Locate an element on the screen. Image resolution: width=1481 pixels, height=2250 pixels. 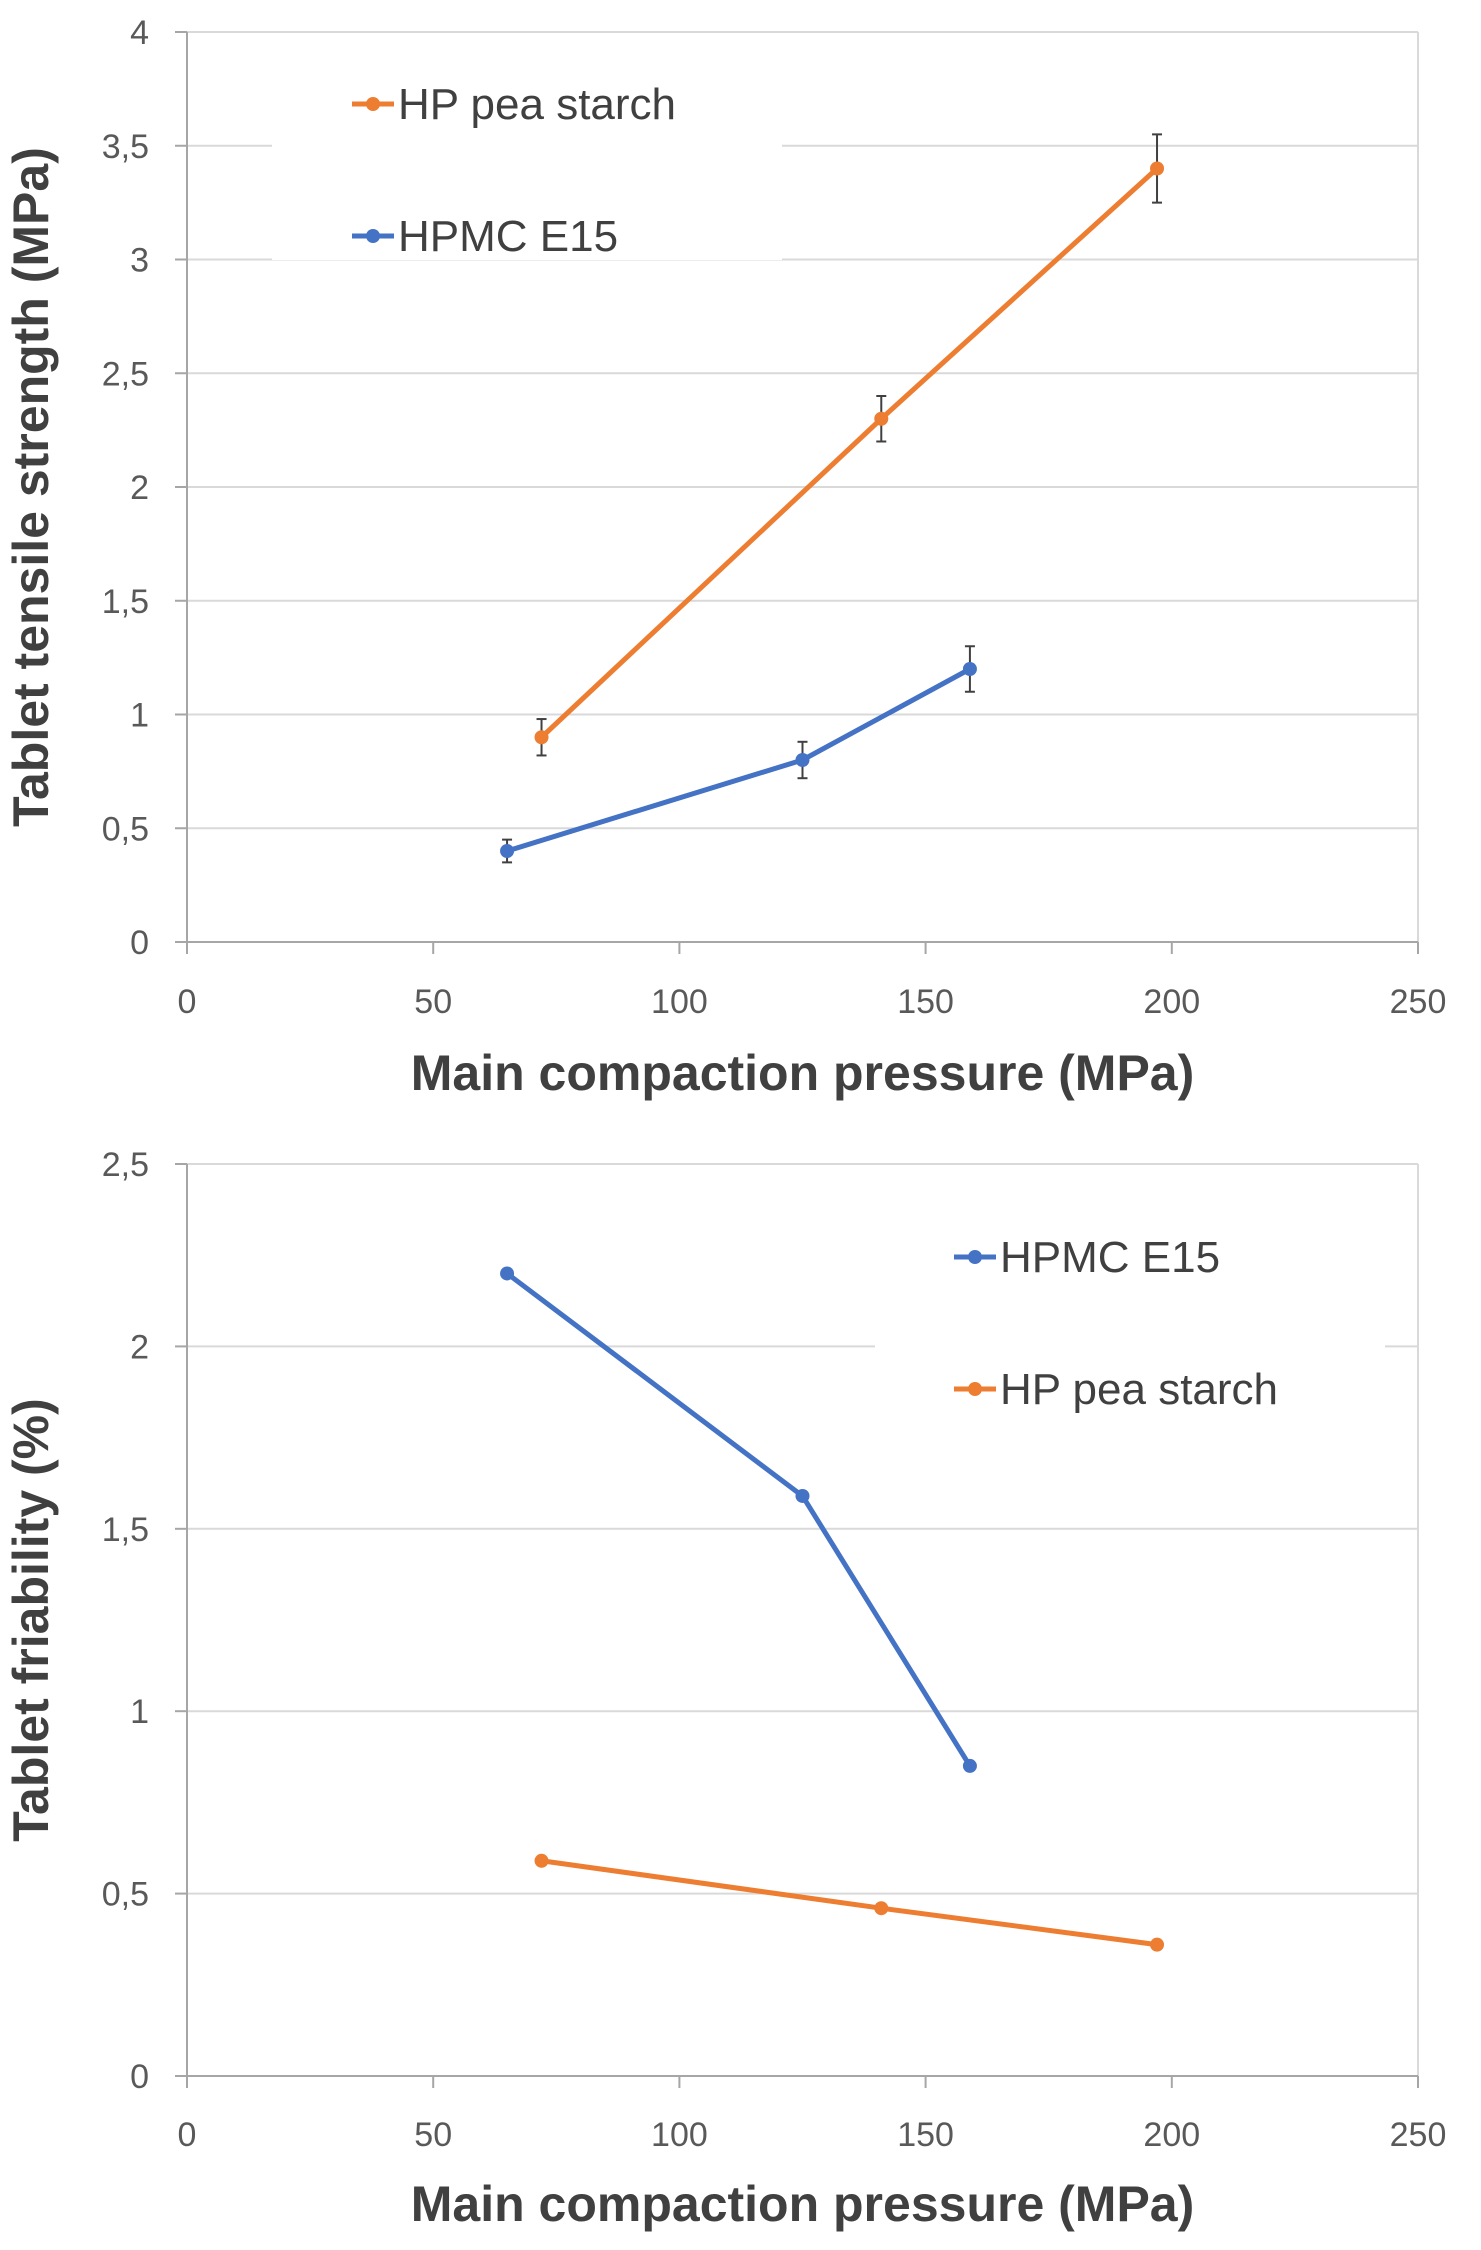
y-tick-label: 3,5 is located at coordinates (125, 147).